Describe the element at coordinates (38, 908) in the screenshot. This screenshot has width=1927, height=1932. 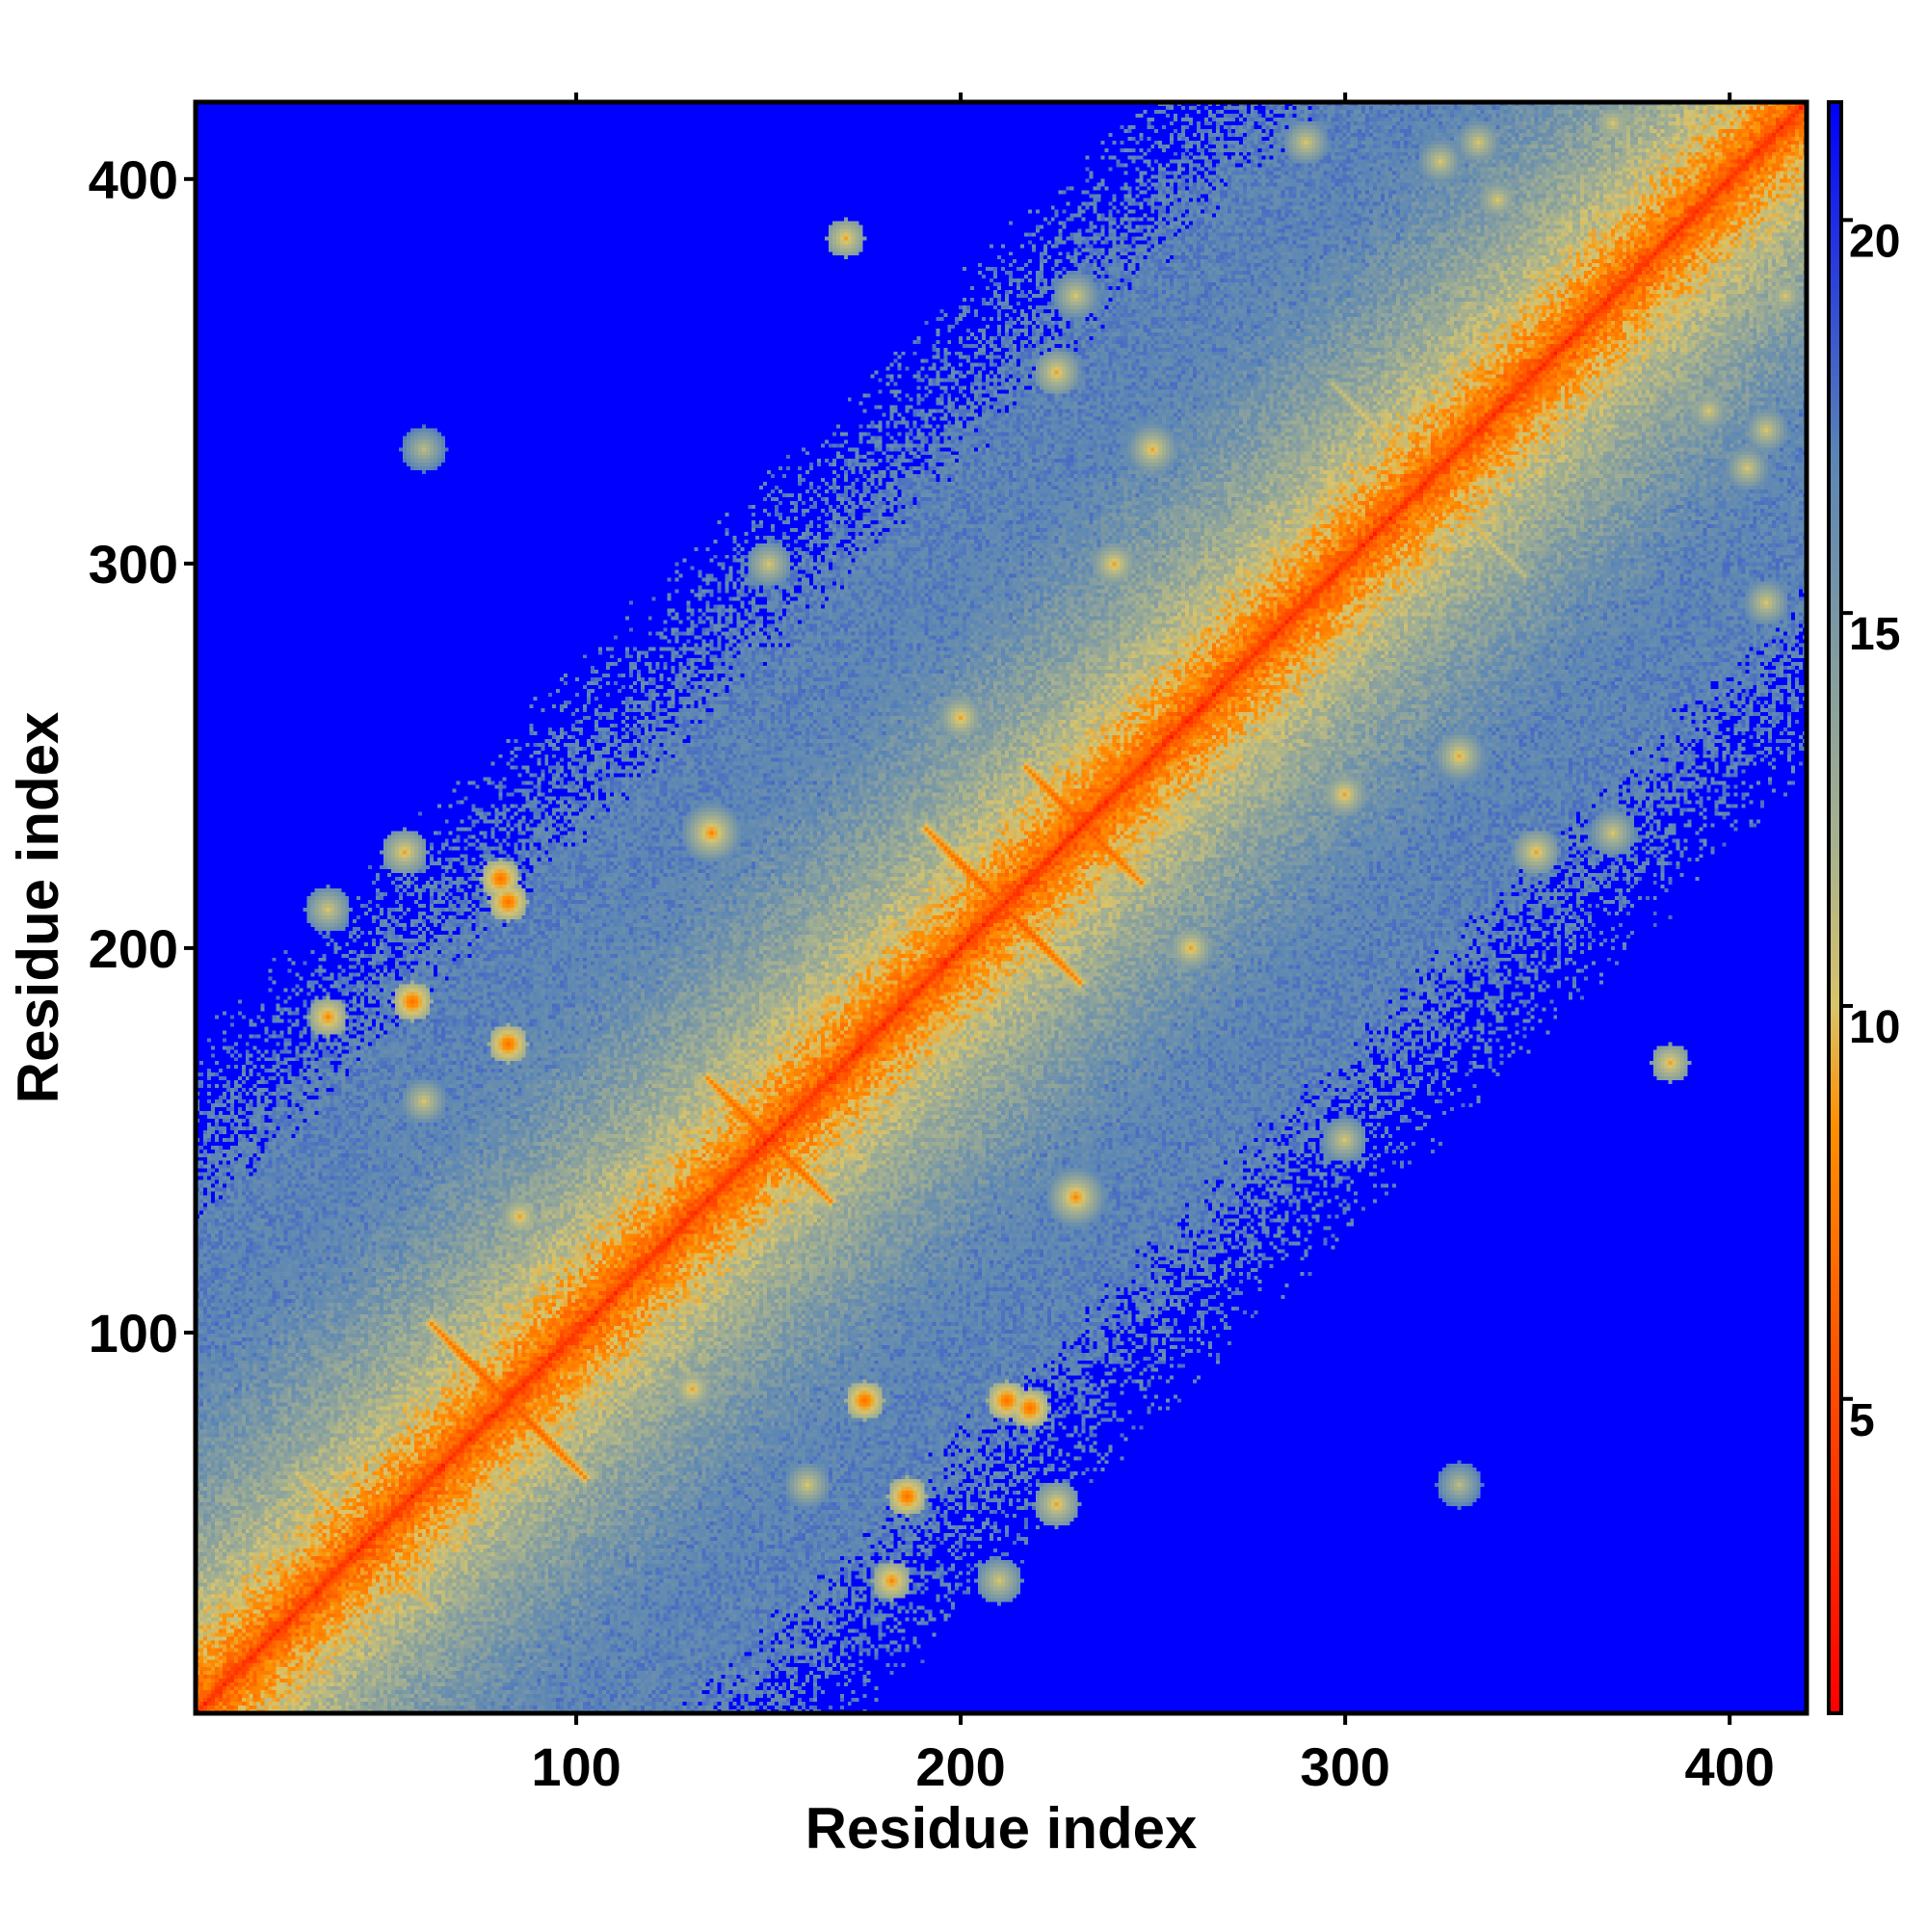
I see `y-axis-label: Residue index` at that location.